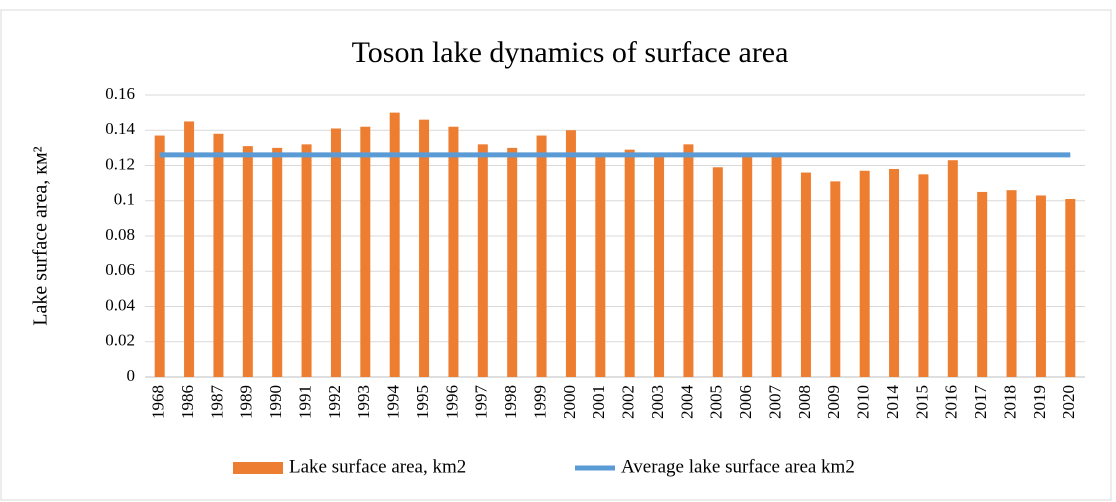 The height and width of the screenshot is (502, 1116). Describe the element at coordinates (598, 402) in the screenshot. I see `x-tick-label: 2001` at that location.